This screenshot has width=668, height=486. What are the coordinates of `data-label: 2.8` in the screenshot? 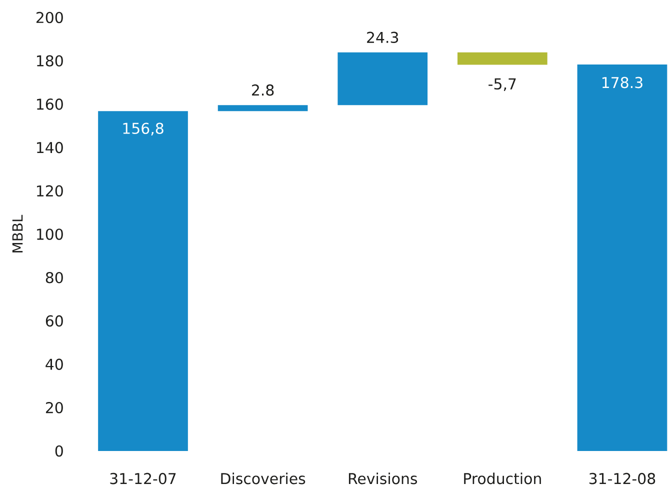 It's located at (263, 90).